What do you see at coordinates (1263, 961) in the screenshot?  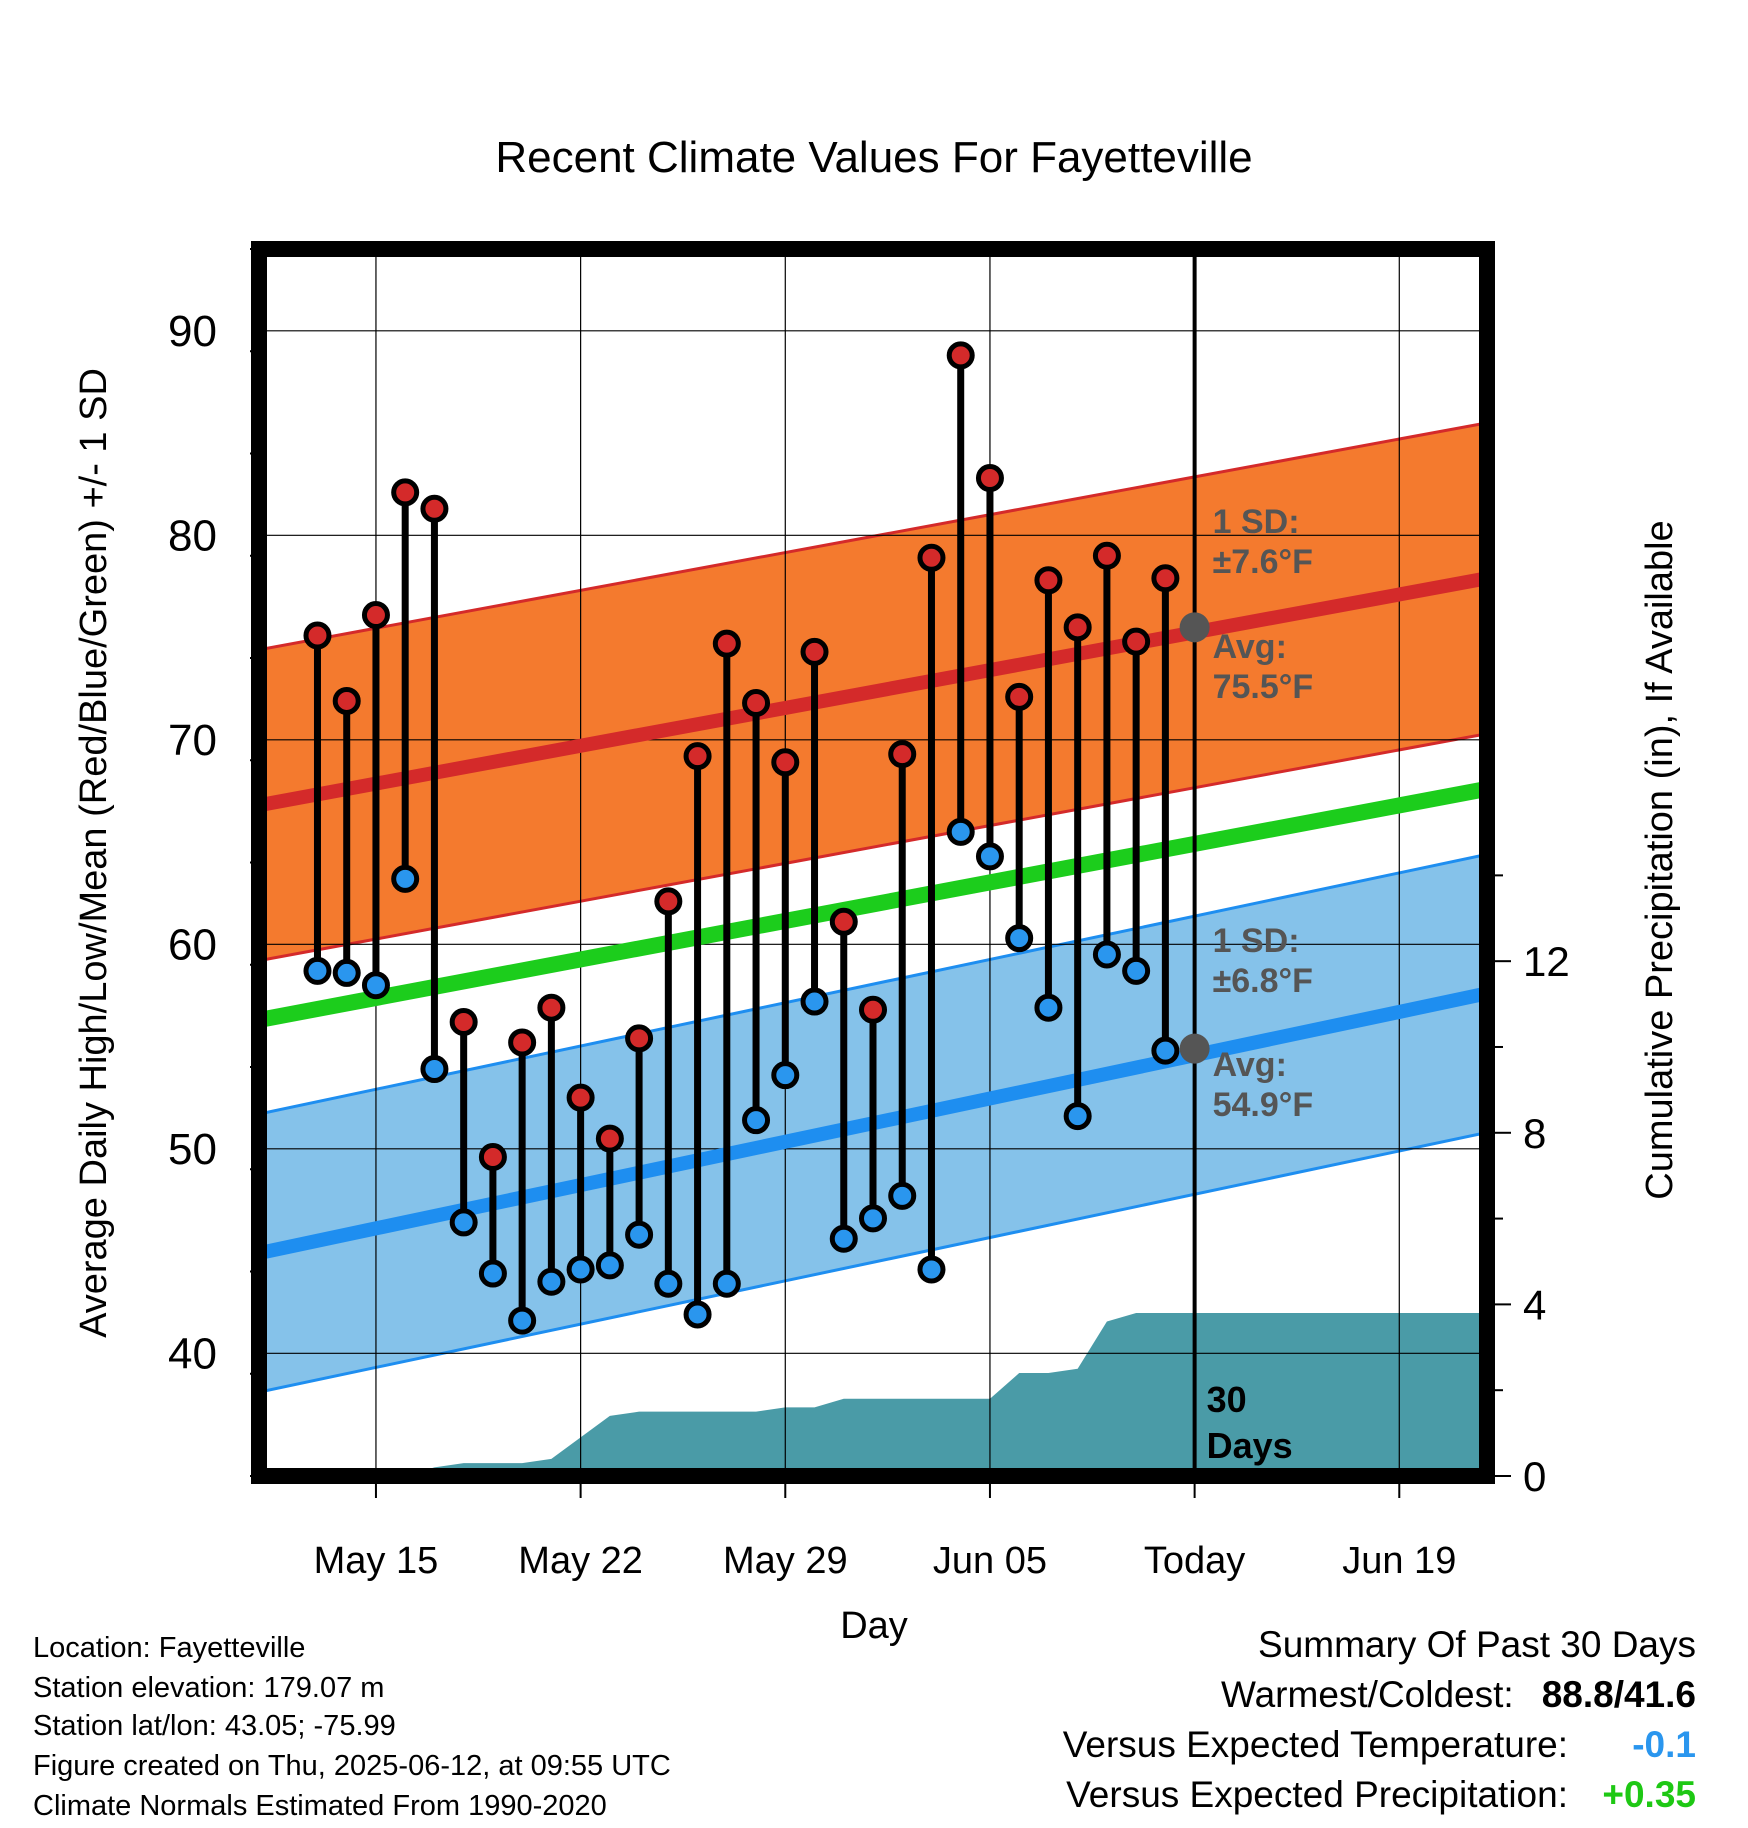 I see `low-sd-annotation: 1 SD: ±6.8°F` at bounding box center [1263, 961].